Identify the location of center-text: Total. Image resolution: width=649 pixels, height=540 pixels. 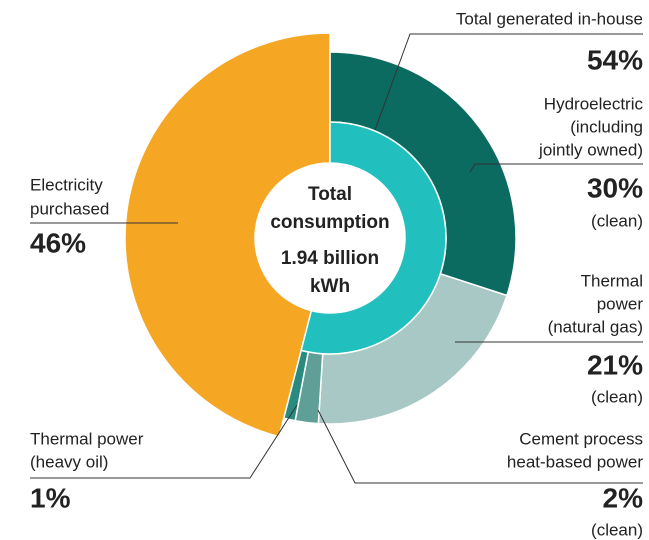
(330, 194).